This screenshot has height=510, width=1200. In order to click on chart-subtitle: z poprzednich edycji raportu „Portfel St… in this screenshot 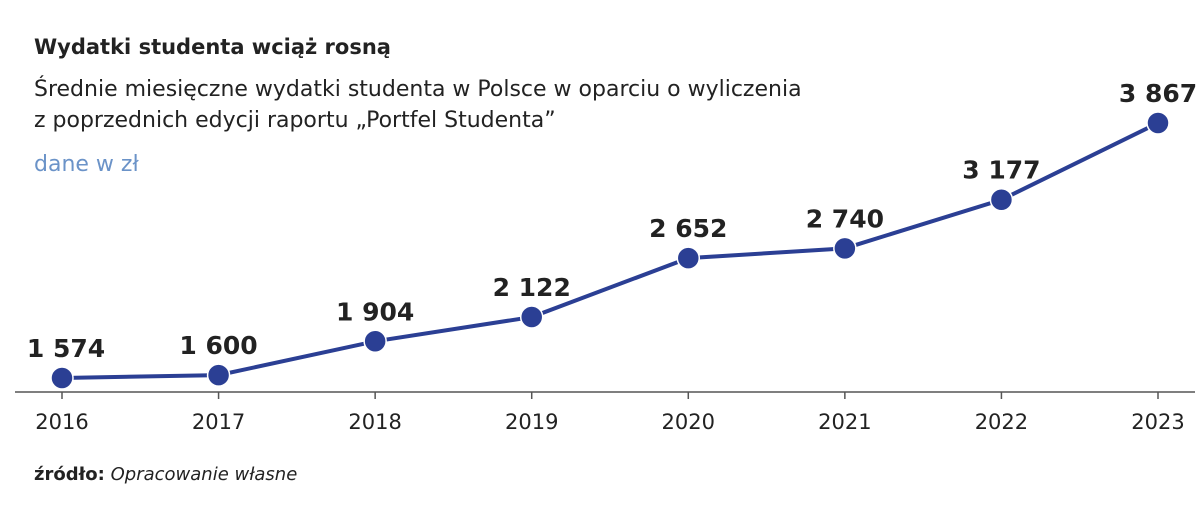, I will do `click(295, 120)`.